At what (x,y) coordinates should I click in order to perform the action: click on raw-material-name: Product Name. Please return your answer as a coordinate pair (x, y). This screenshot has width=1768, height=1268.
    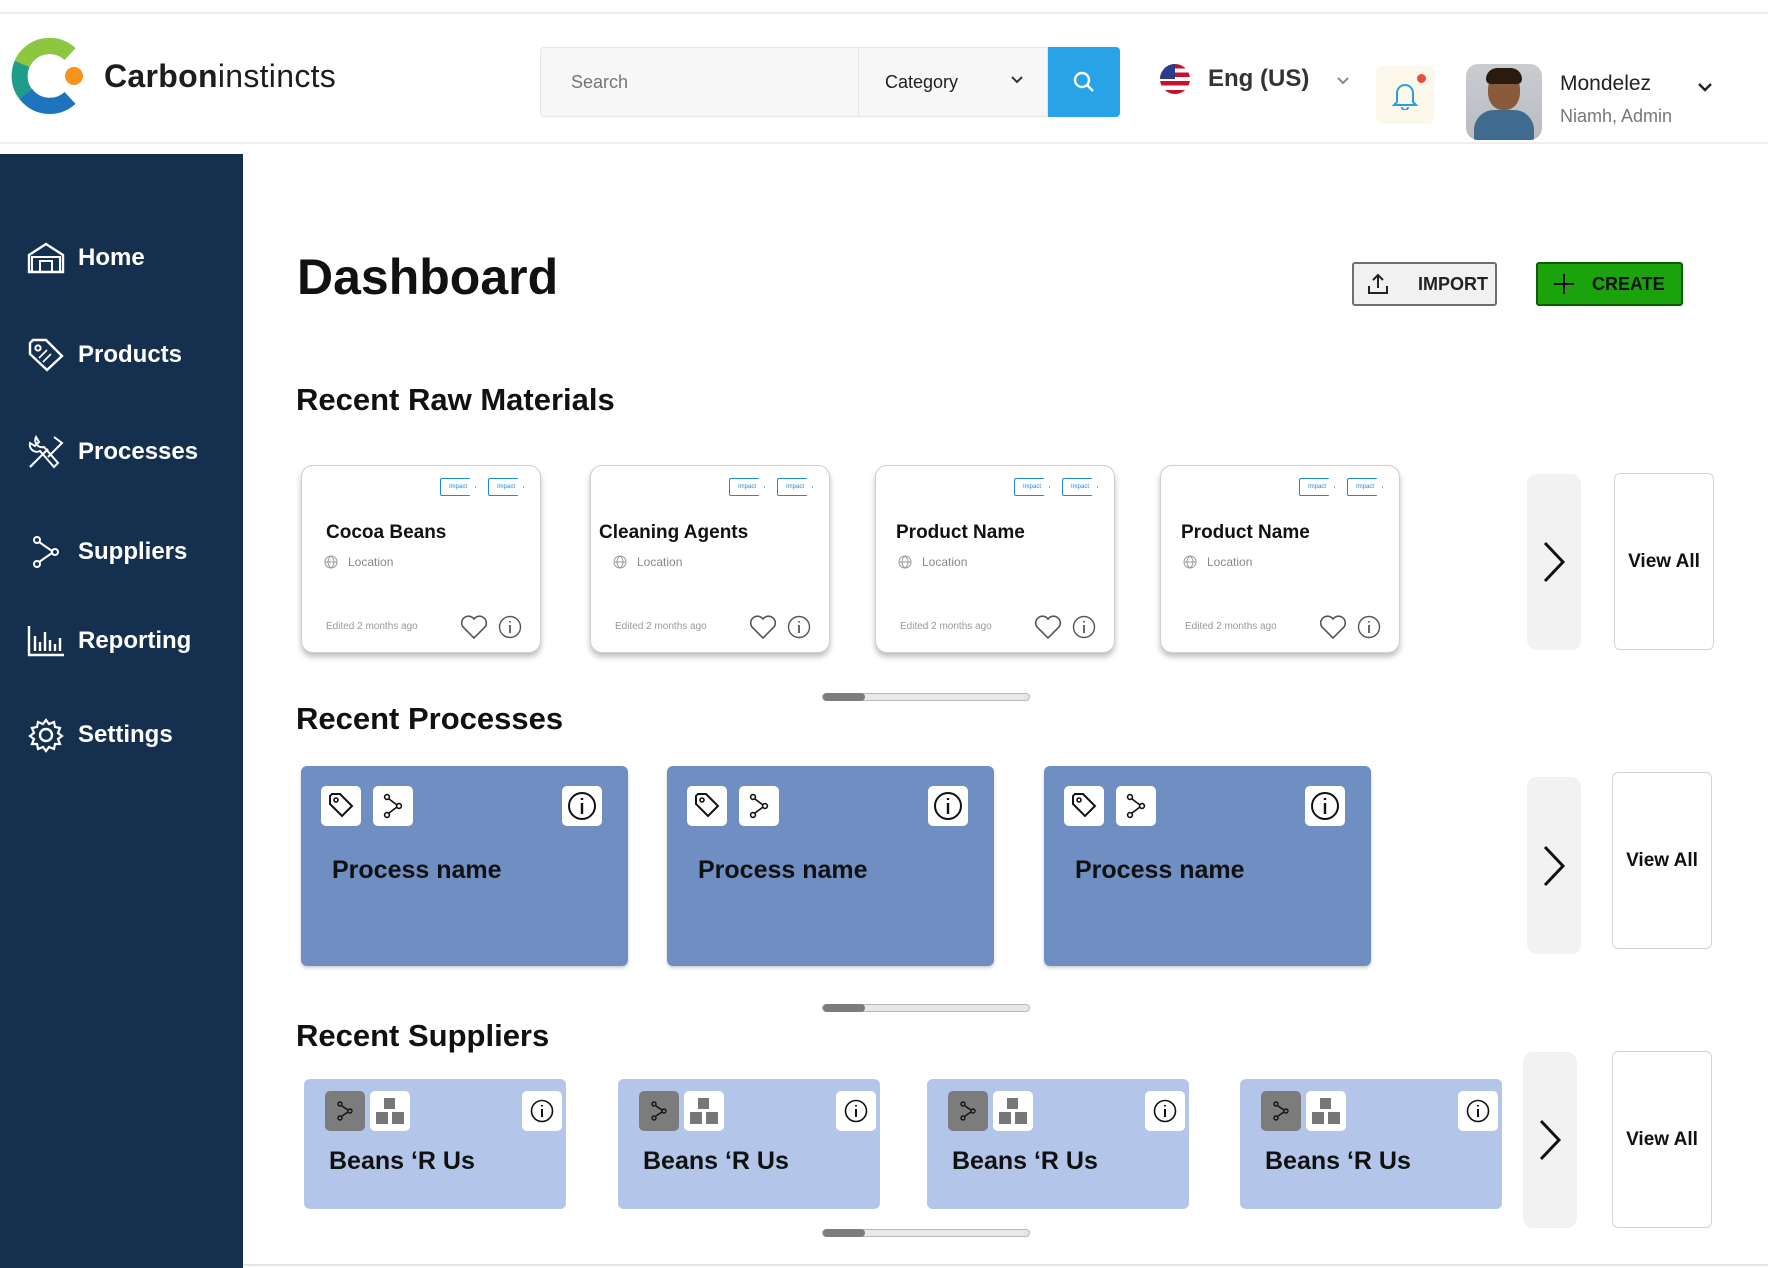
    Looking at the image, I should click on (1245, 532).